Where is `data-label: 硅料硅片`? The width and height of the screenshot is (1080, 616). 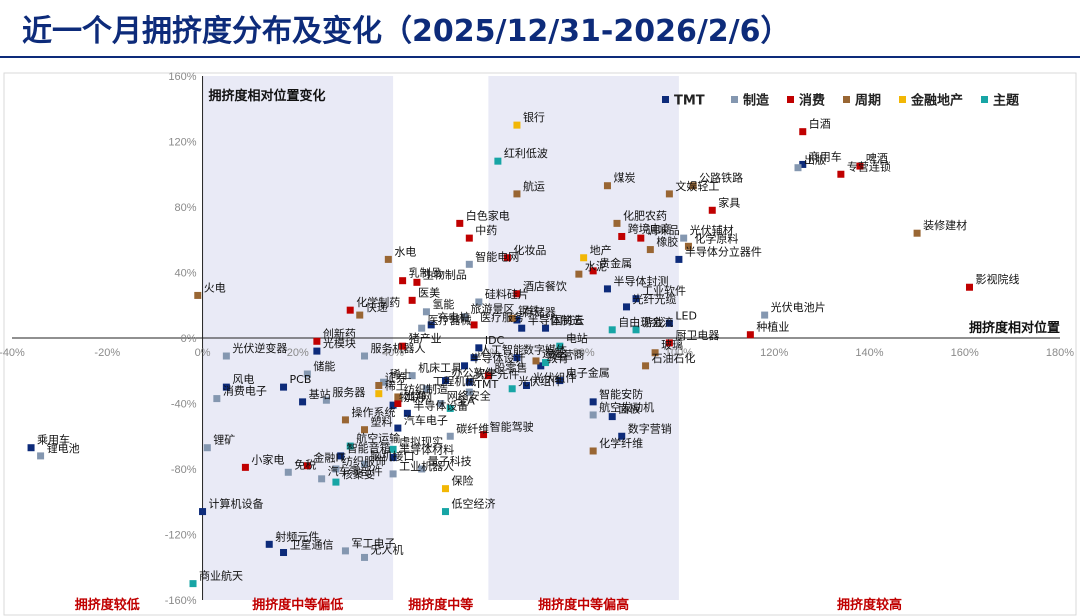 data-label: 硅料硅片 is located at coordinates (507, 294).